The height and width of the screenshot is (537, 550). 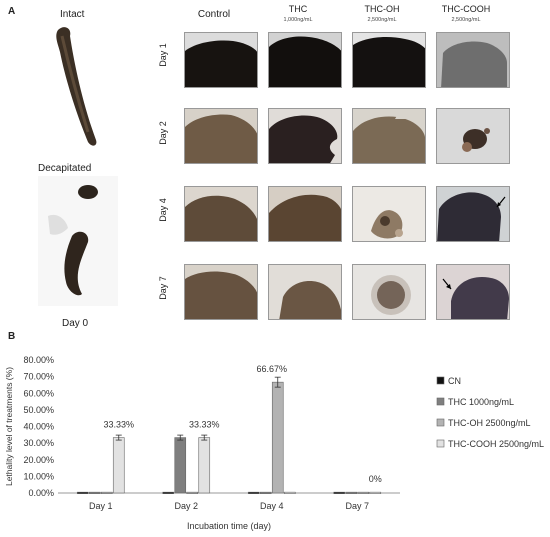 I want to click on row-label-day4: Day 4, so click(x=163, y=210).